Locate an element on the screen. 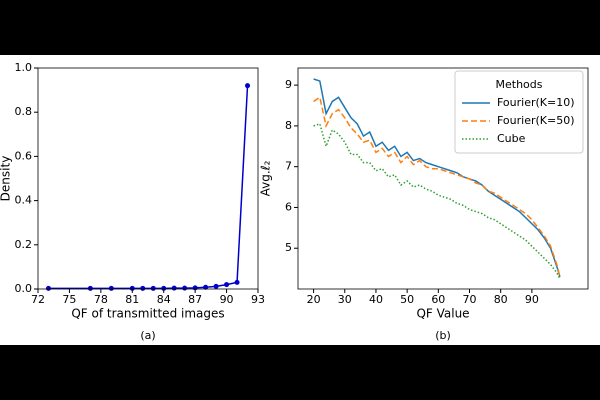  legend-label: Cube is located at coordinates (511, 138).